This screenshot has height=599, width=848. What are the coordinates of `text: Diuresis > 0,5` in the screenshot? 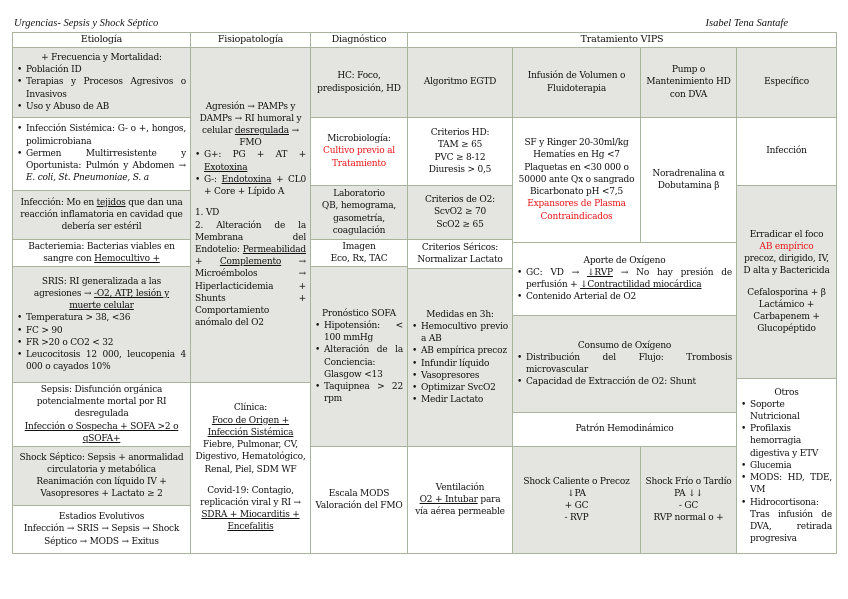 It's located at (460, 169).